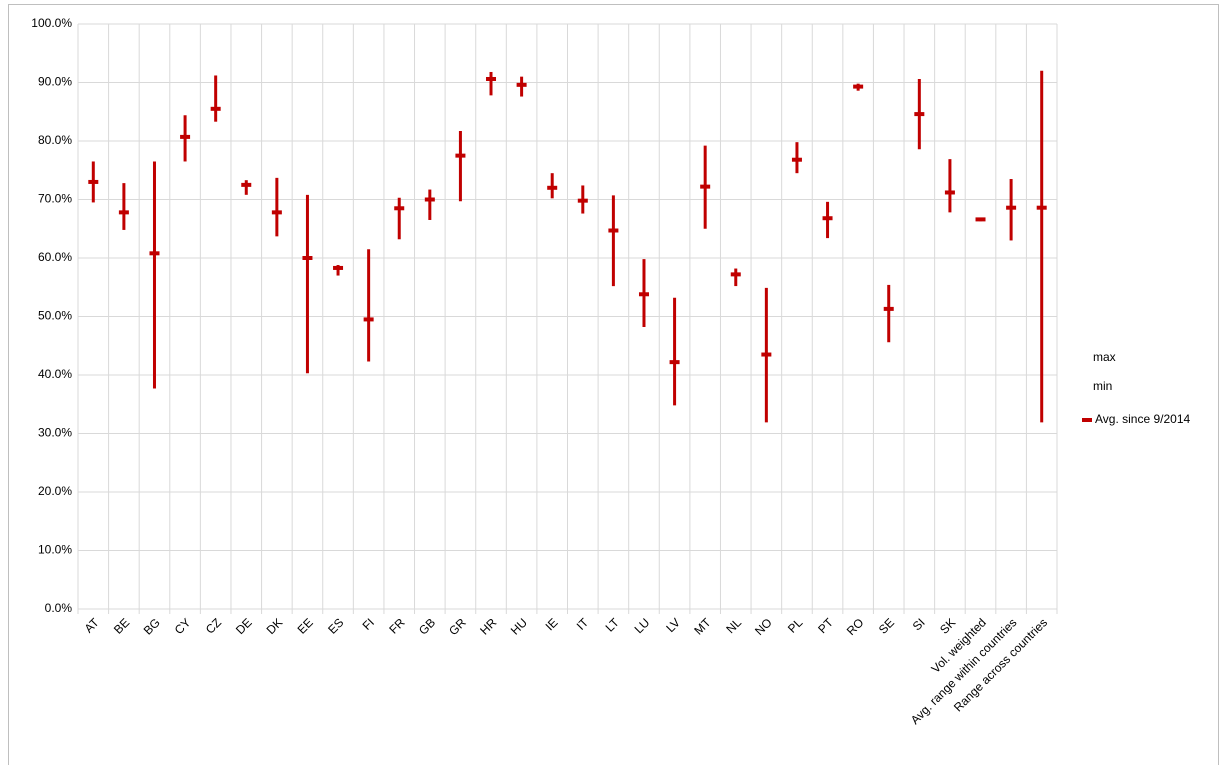 Image resolution: width=1227 pixels, height=765 pixels. Describe the element at coordinates (55, 491) in the screenshot. I see `y-tick-label: 20.0%` at that location.